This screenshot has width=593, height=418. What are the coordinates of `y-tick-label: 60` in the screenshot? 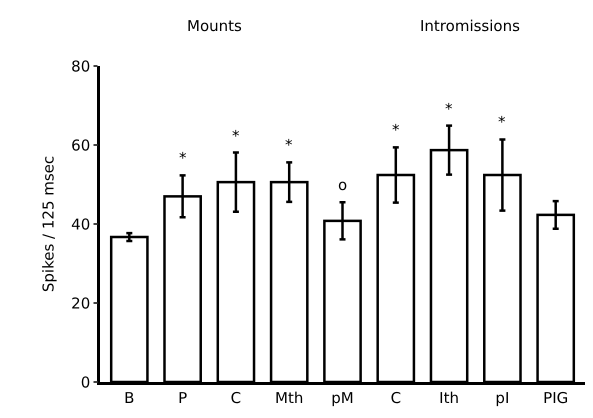 It's located at (80, 145).